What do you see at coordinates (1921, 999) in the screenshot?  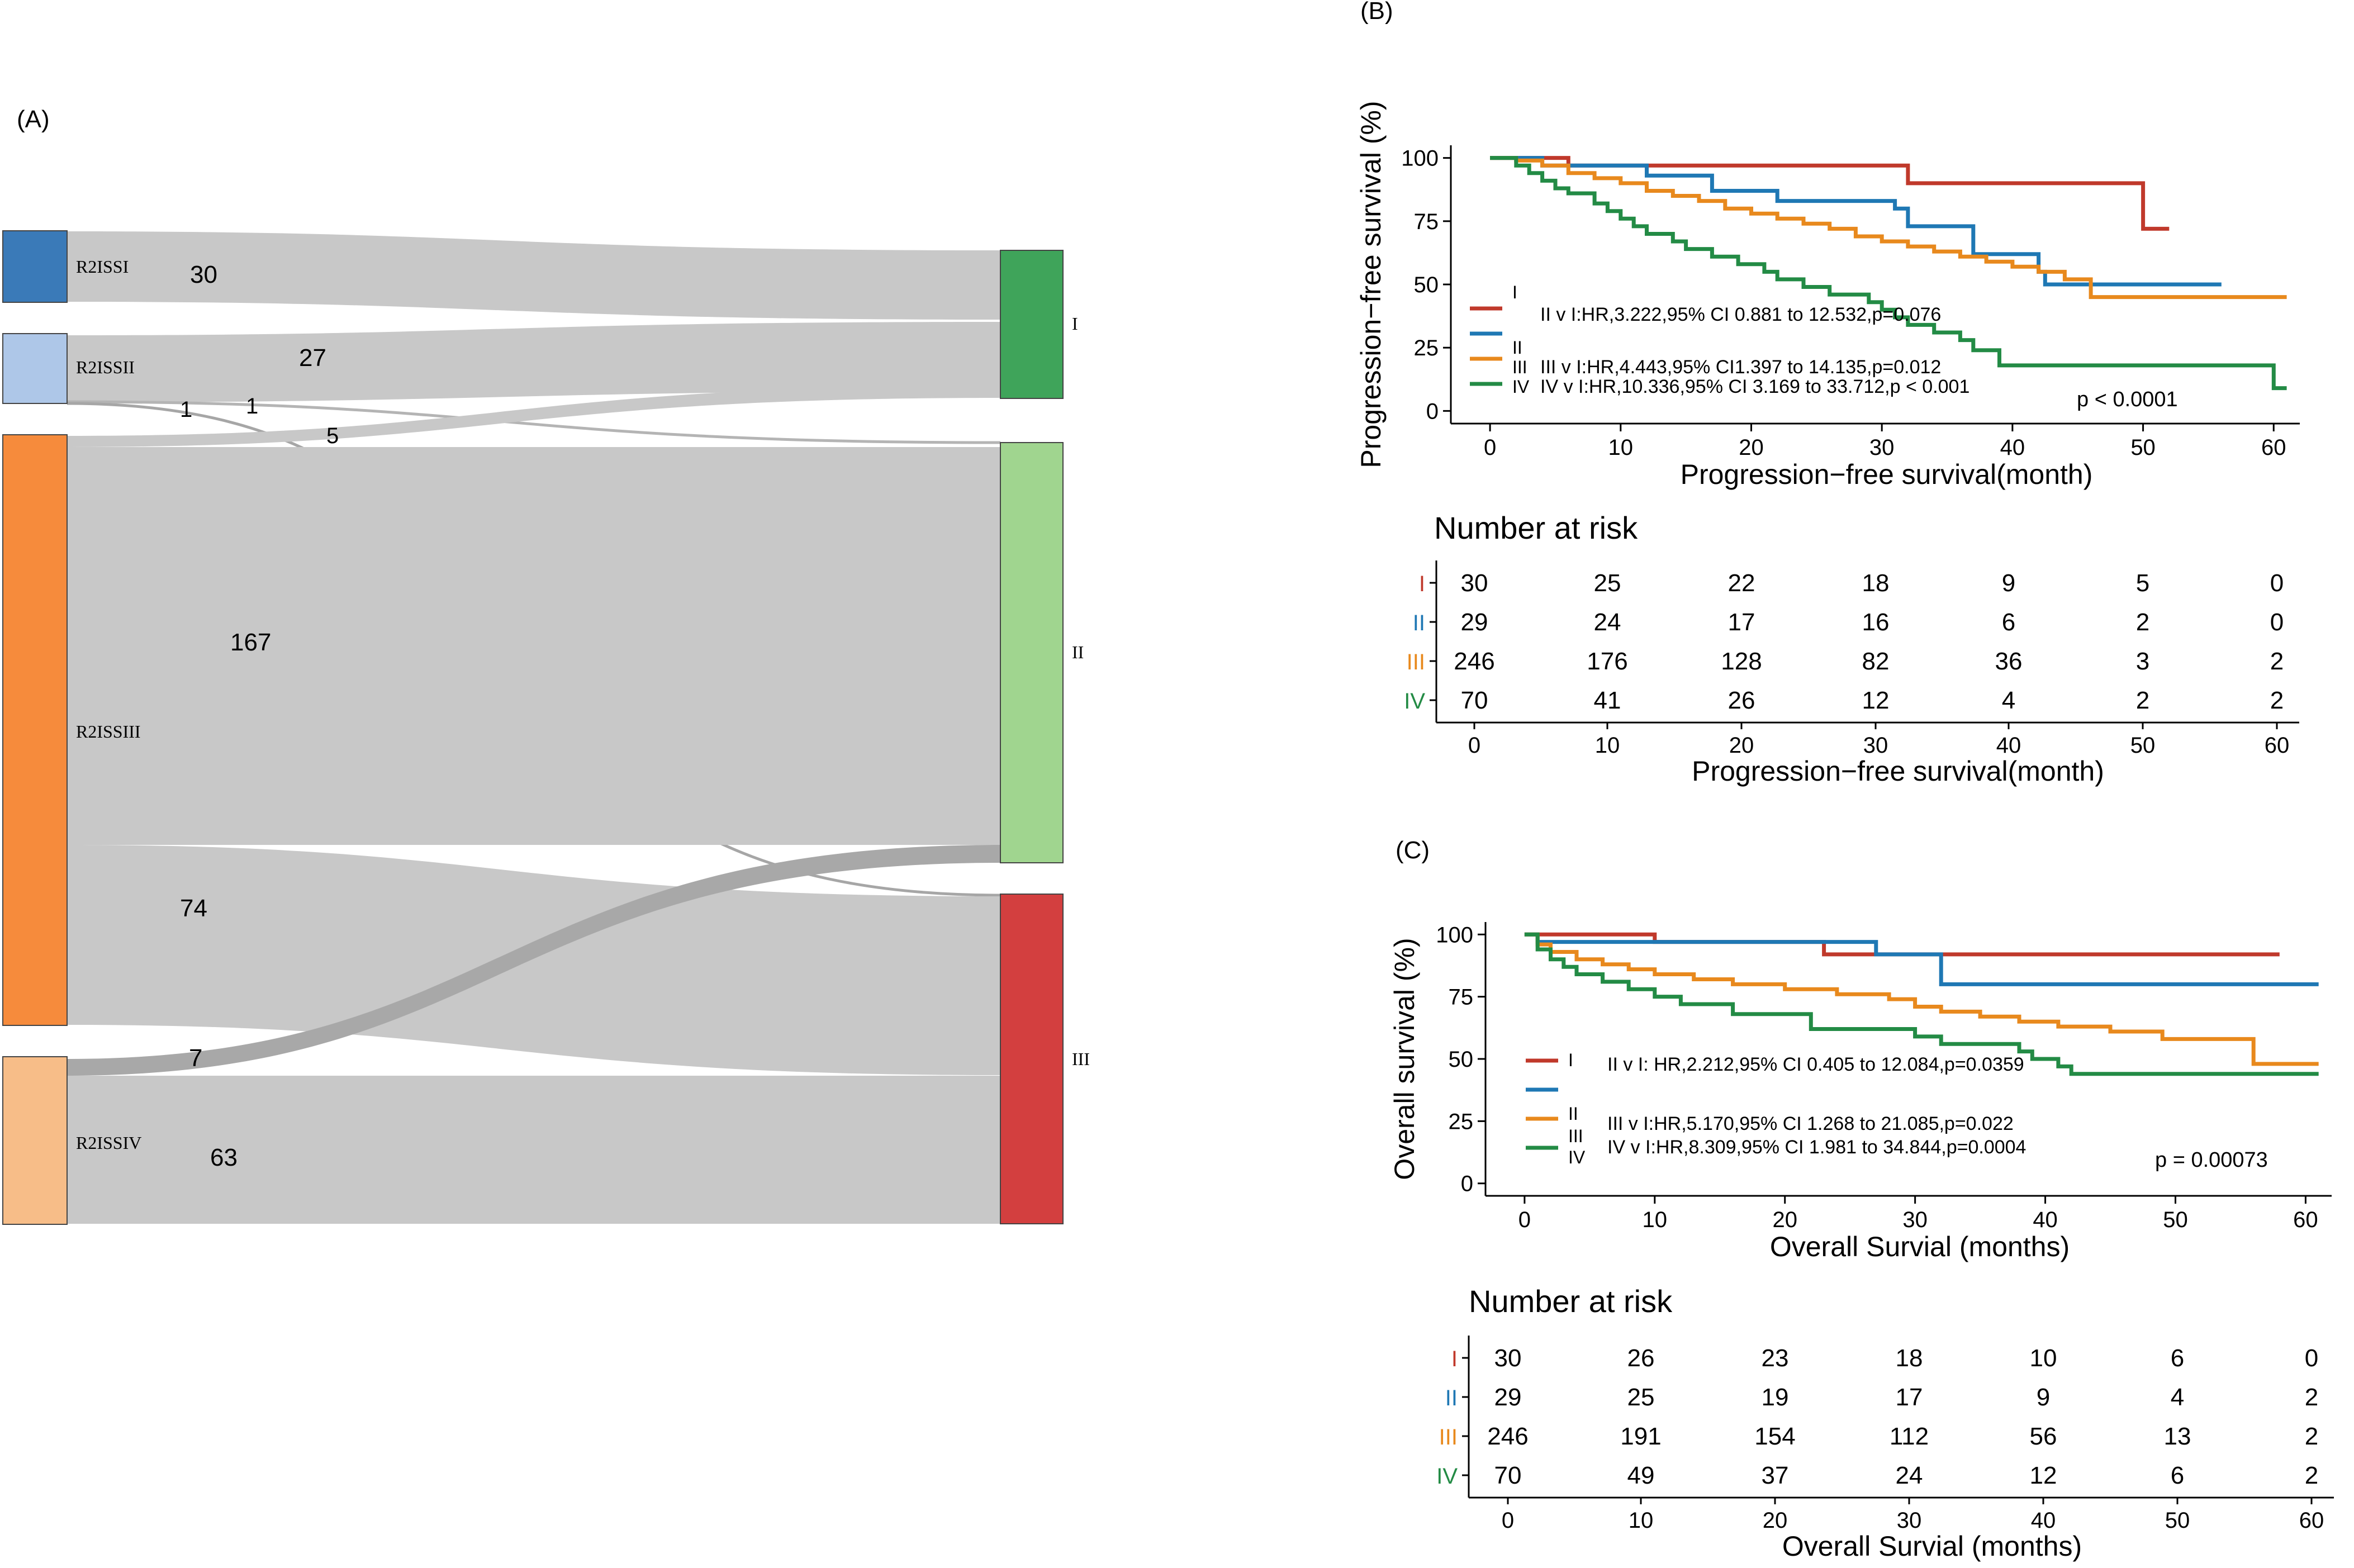 I see `km-curve-iii` at bounding box center [1921, 999].